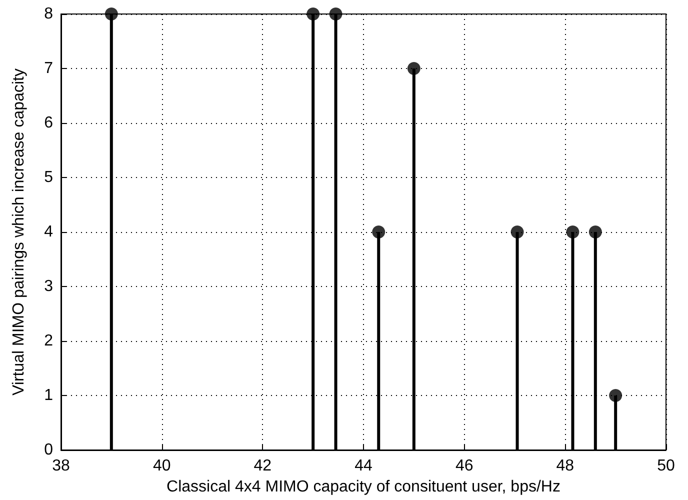 The width and height of the screenshot is (688, 500). I want to click on y-tick-label: 2, so click(49, 341).